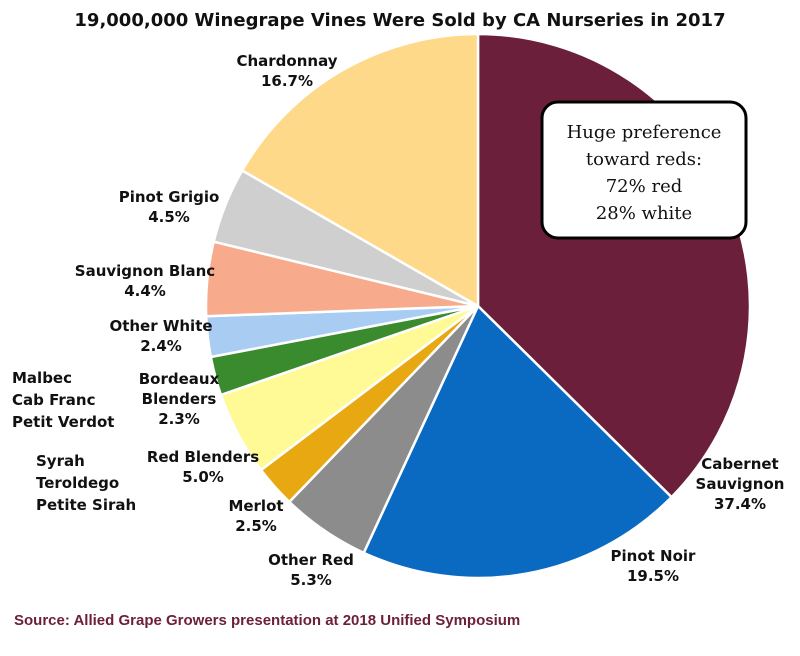 This screenshot has height=656, width=800. What do you see at coordinates (360, 170) in the screenshot?
I see `slice-chardonnay` at bounding box center [360, 170].